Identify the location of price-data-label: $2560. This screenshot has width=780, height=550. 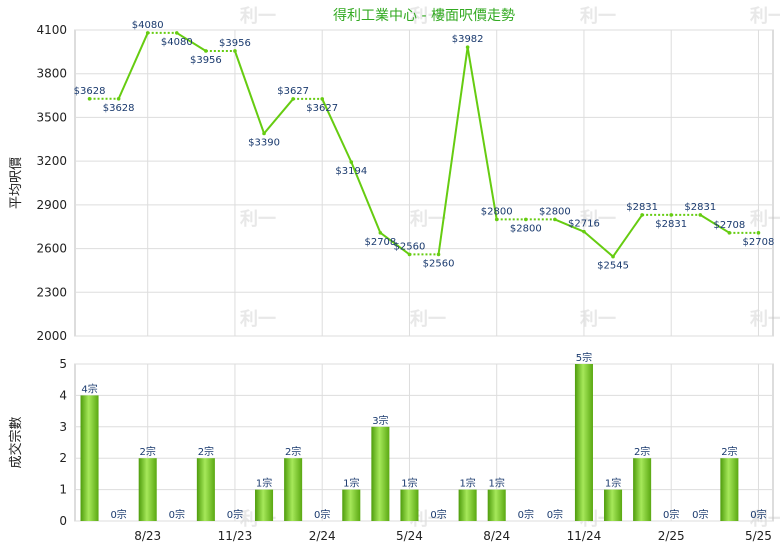
(439, 263).